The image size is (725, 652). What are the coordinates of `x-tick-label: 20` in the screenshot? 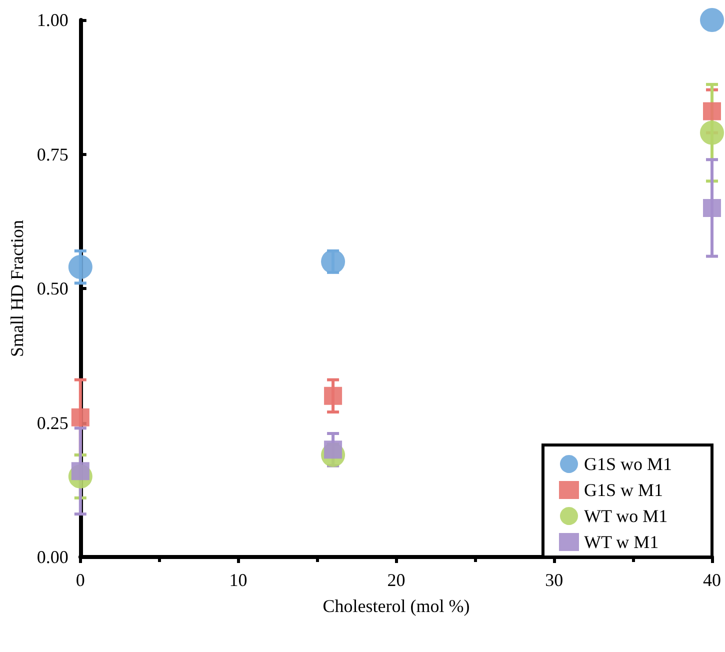 It's located at (396, 580).